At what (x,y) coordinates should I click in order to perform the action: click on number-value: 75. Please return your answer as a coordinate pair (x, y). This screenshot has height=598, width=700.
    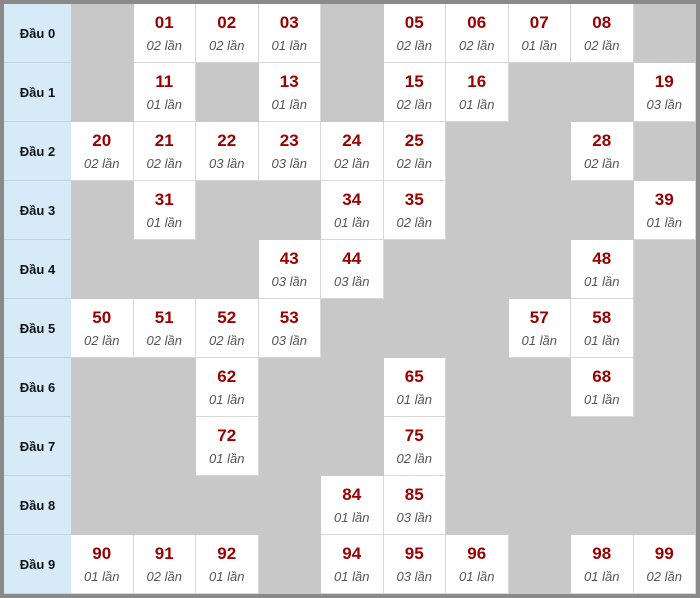
    Looking at the image, I should click on (414, 435).